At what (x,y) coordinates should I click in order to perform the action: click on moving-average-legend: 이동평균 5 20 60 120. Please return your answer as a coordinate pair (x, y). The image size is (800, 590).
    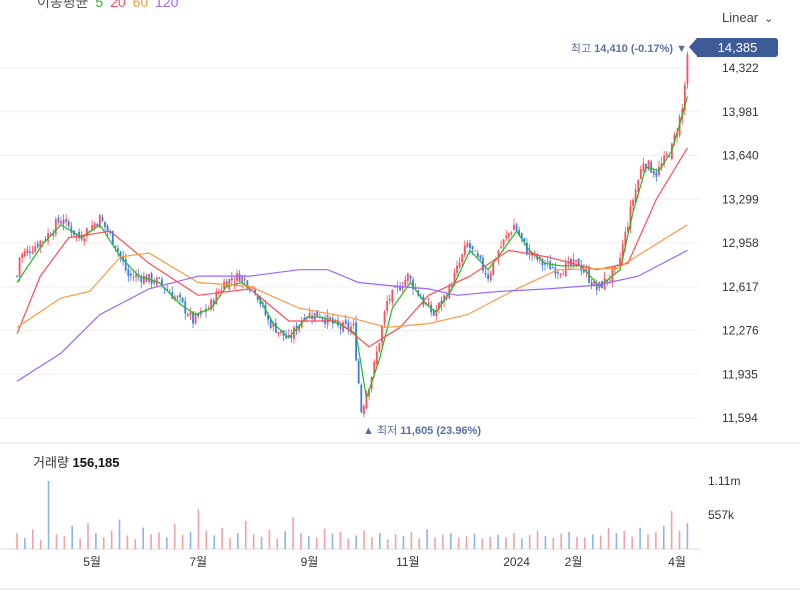
    Looking at the image, I should click on (106, 6).